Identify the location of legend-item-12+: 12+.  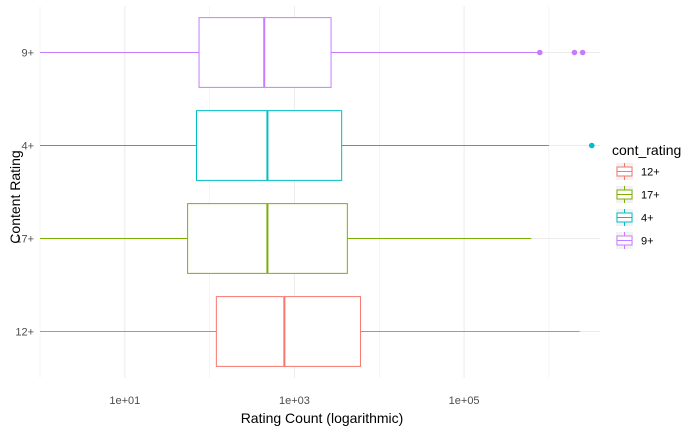
(638, 171).